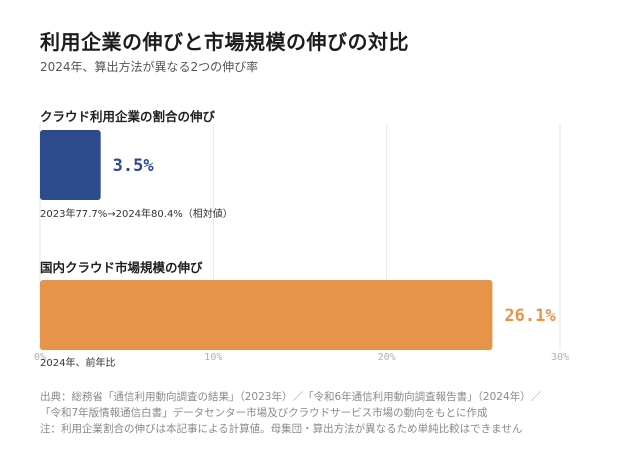 The width and height of the screenshot is (620, 460). I want to click on bar-note: 2024年、前年比, so click(77, 362).